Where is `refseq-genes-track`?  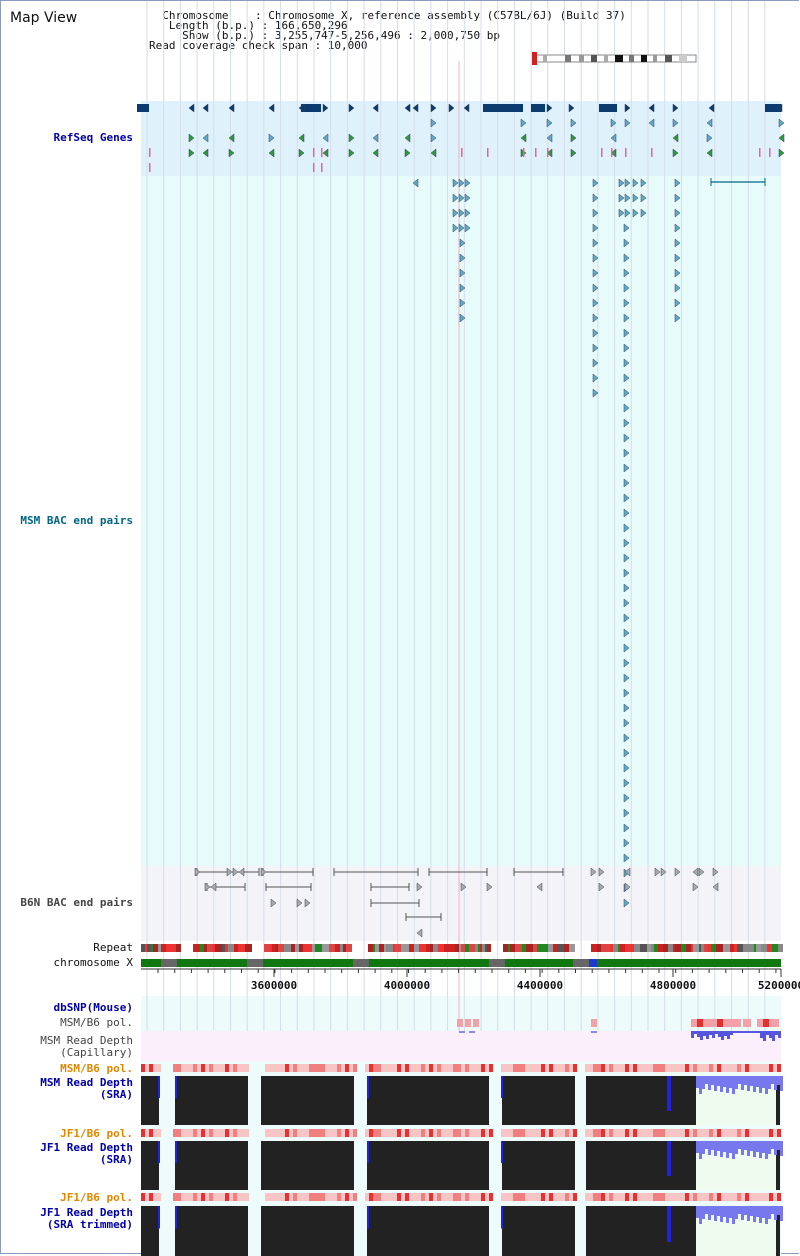 refseq-genes-track is located at coordinates (461, 137).